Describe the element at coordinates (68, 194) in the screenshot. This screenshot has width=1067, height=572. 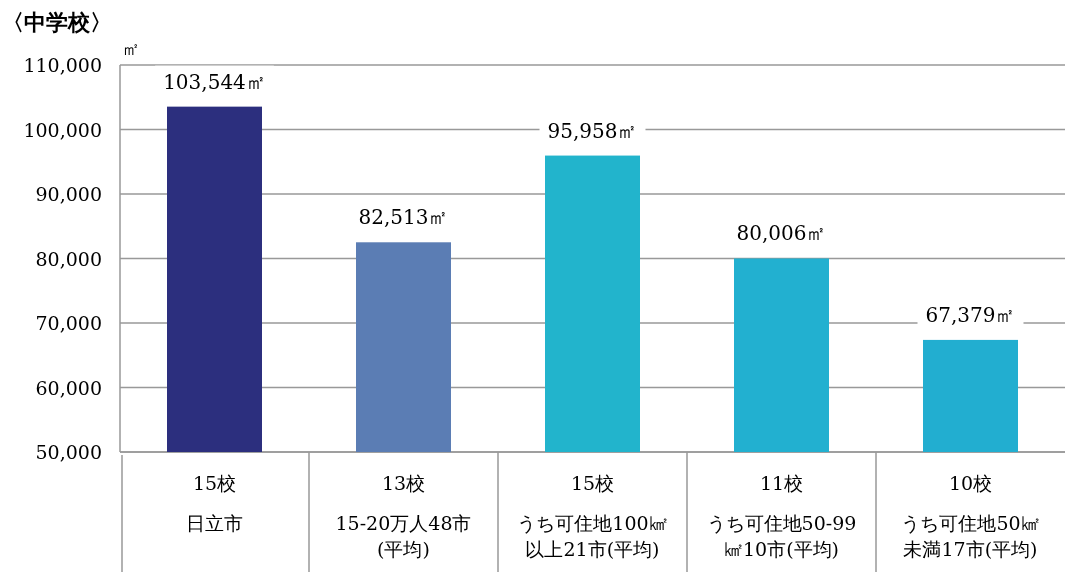
I see `y-tick-label: 90,000` at that location.